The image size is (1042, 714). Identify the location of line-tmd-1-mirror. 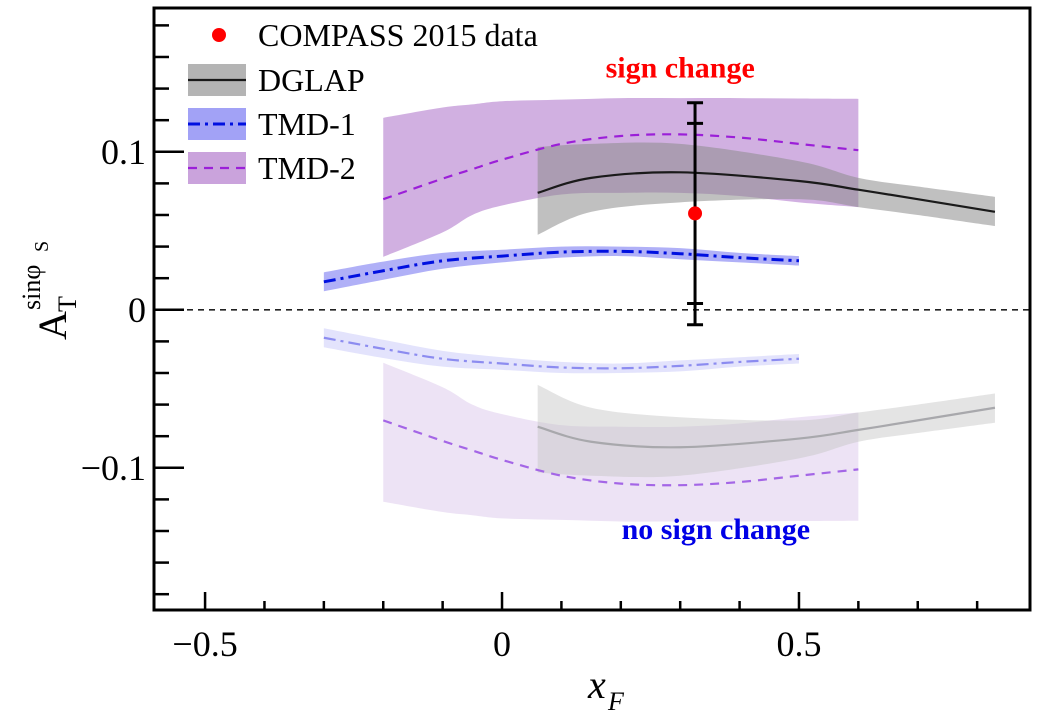
(561, 353).